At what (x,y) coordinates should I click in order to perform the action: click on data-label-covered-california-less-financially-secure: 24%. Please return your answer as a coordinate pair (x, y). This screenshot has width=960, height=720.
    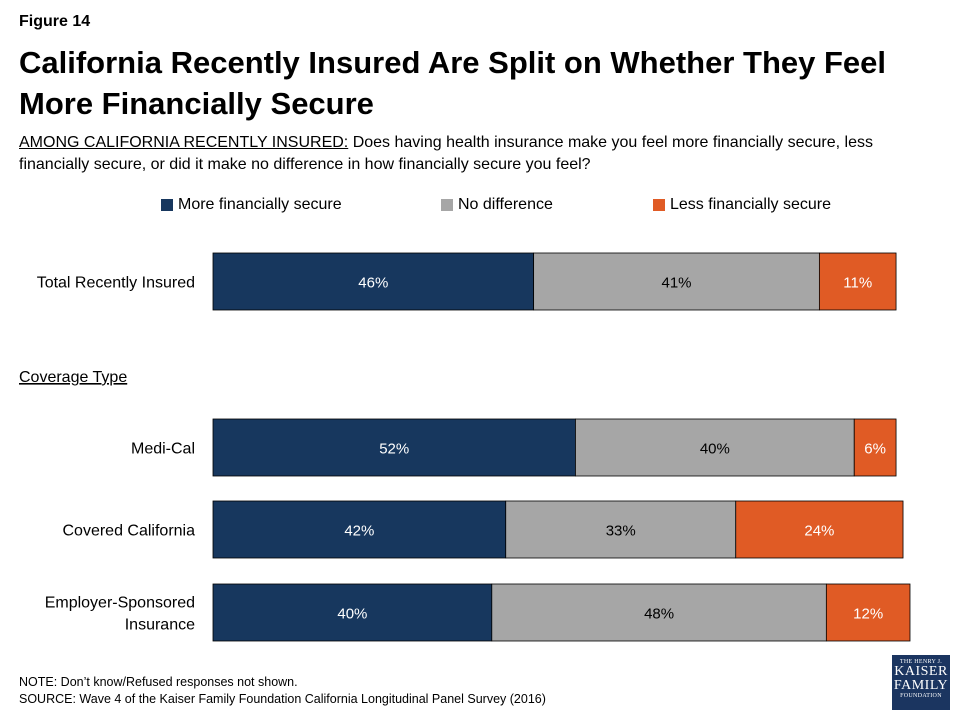
    Looking at the image, I should click on (819, 531).